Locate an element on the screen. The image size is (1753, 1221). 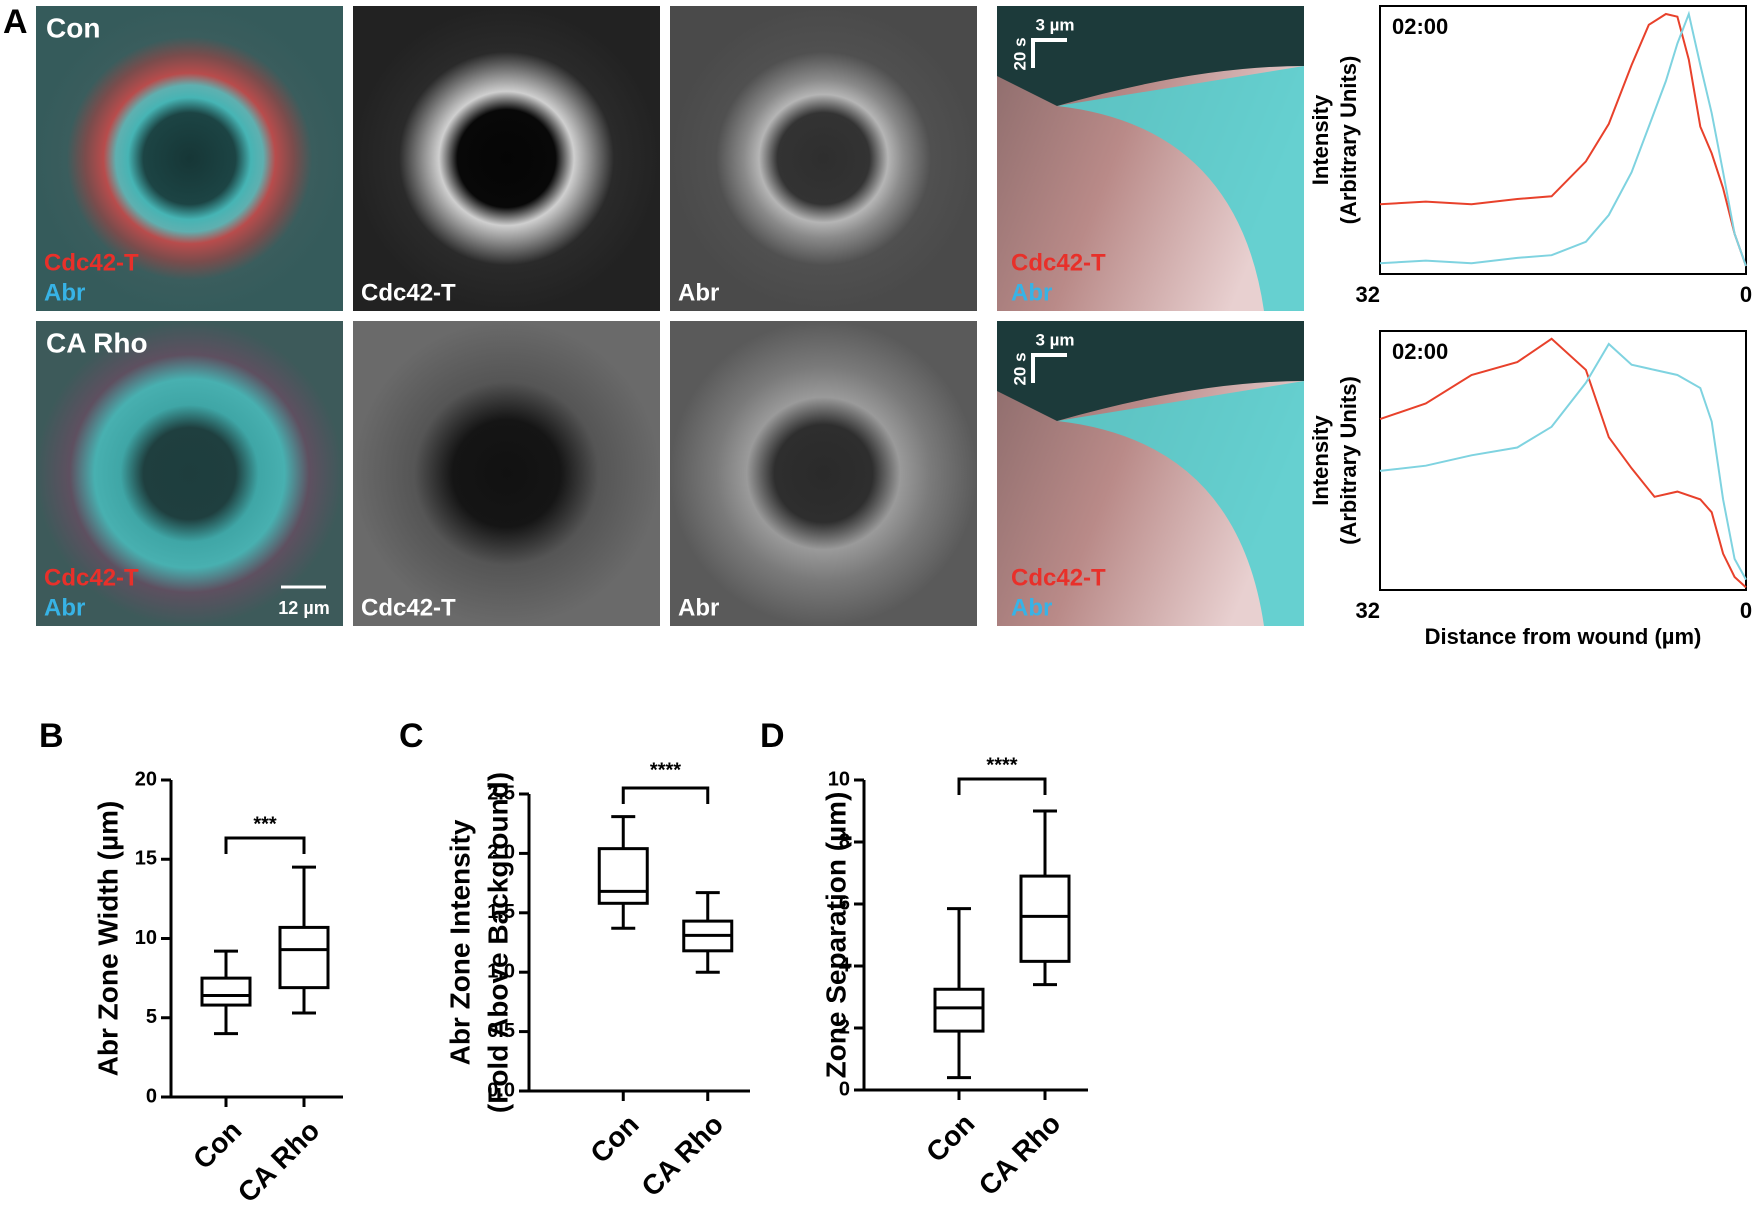
y-tick-label: 0.5 is located at coordinates (501, 1031).